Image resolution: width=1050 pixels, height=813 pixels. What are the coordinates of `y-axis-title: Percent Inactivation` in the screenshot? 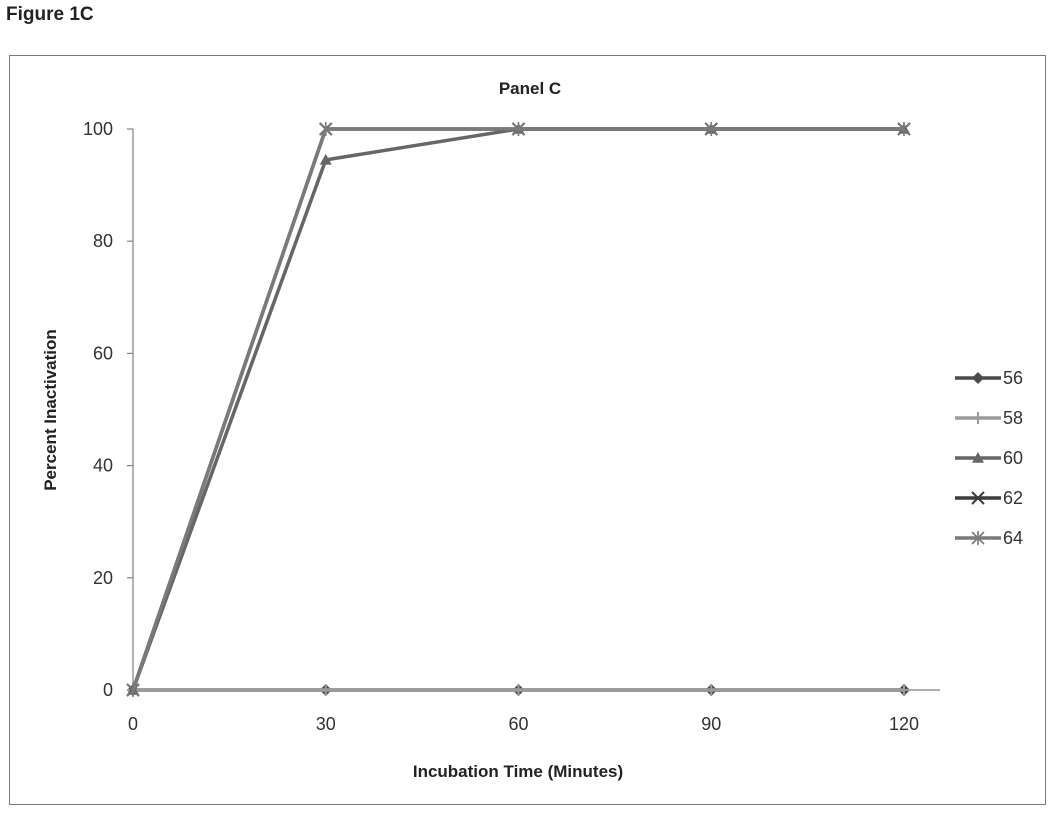 It's located at (50, 410).